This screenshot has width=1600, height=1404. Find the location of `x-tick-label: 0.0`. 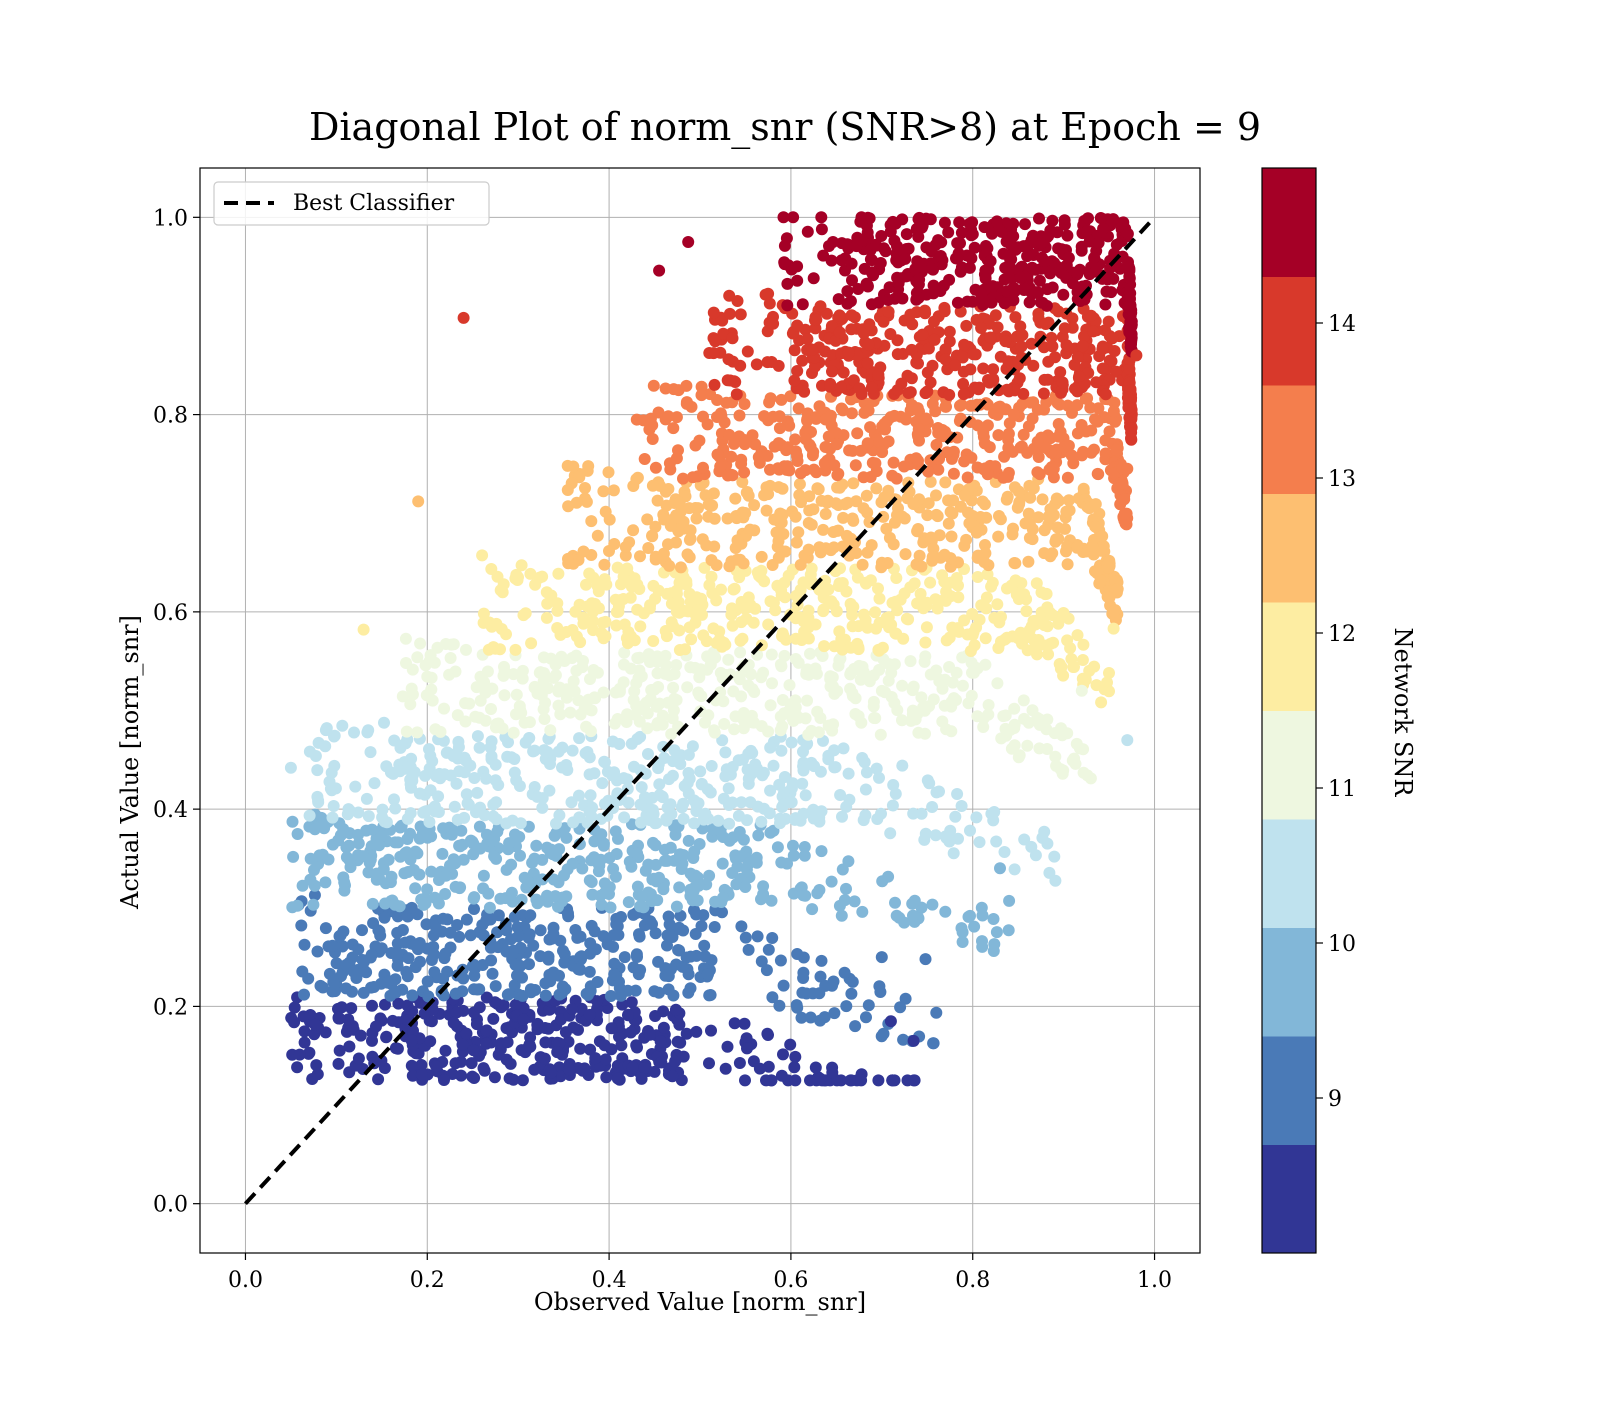

x-tick-label: 0.0 is located at coordinates (245, 1280).